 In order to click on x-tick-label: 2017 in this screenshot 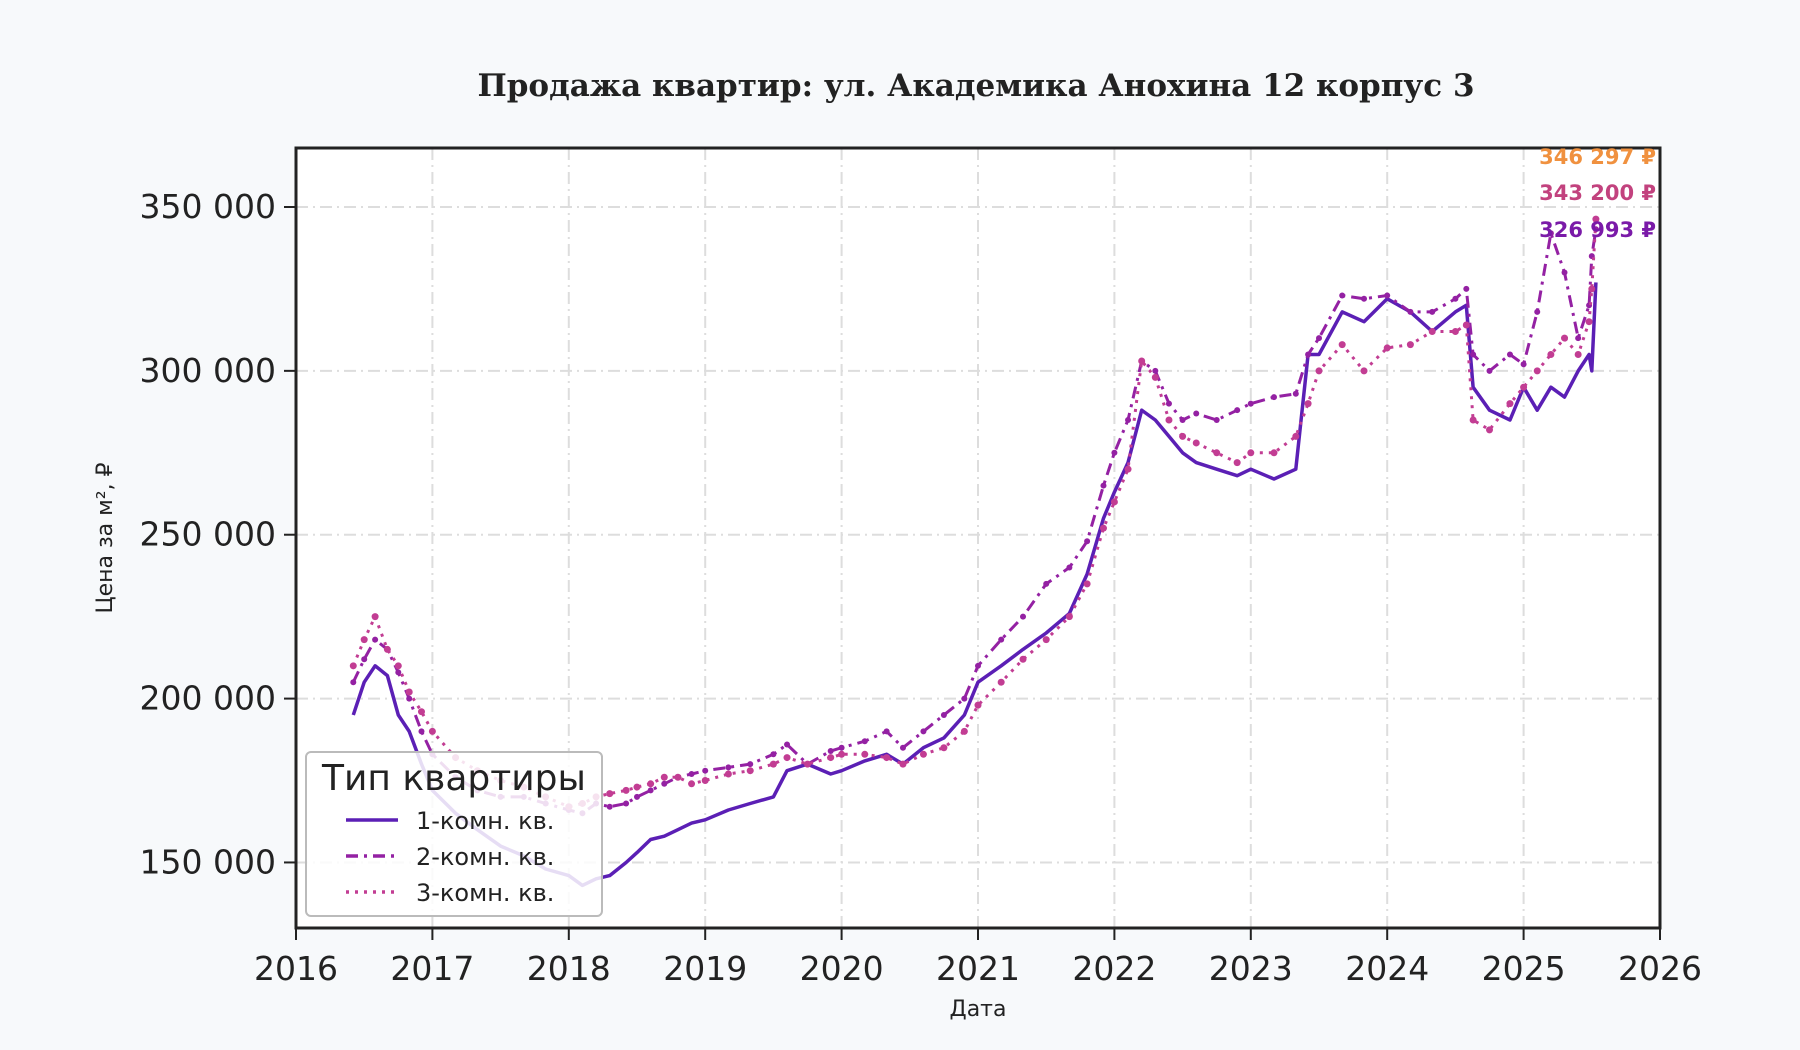, I will do `click(432, 968)`.